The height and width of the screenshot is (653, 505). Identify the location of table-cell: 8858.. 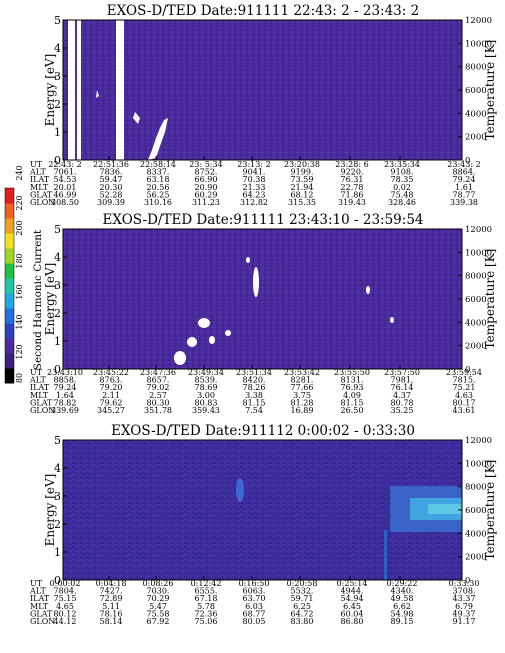
(65, 380).